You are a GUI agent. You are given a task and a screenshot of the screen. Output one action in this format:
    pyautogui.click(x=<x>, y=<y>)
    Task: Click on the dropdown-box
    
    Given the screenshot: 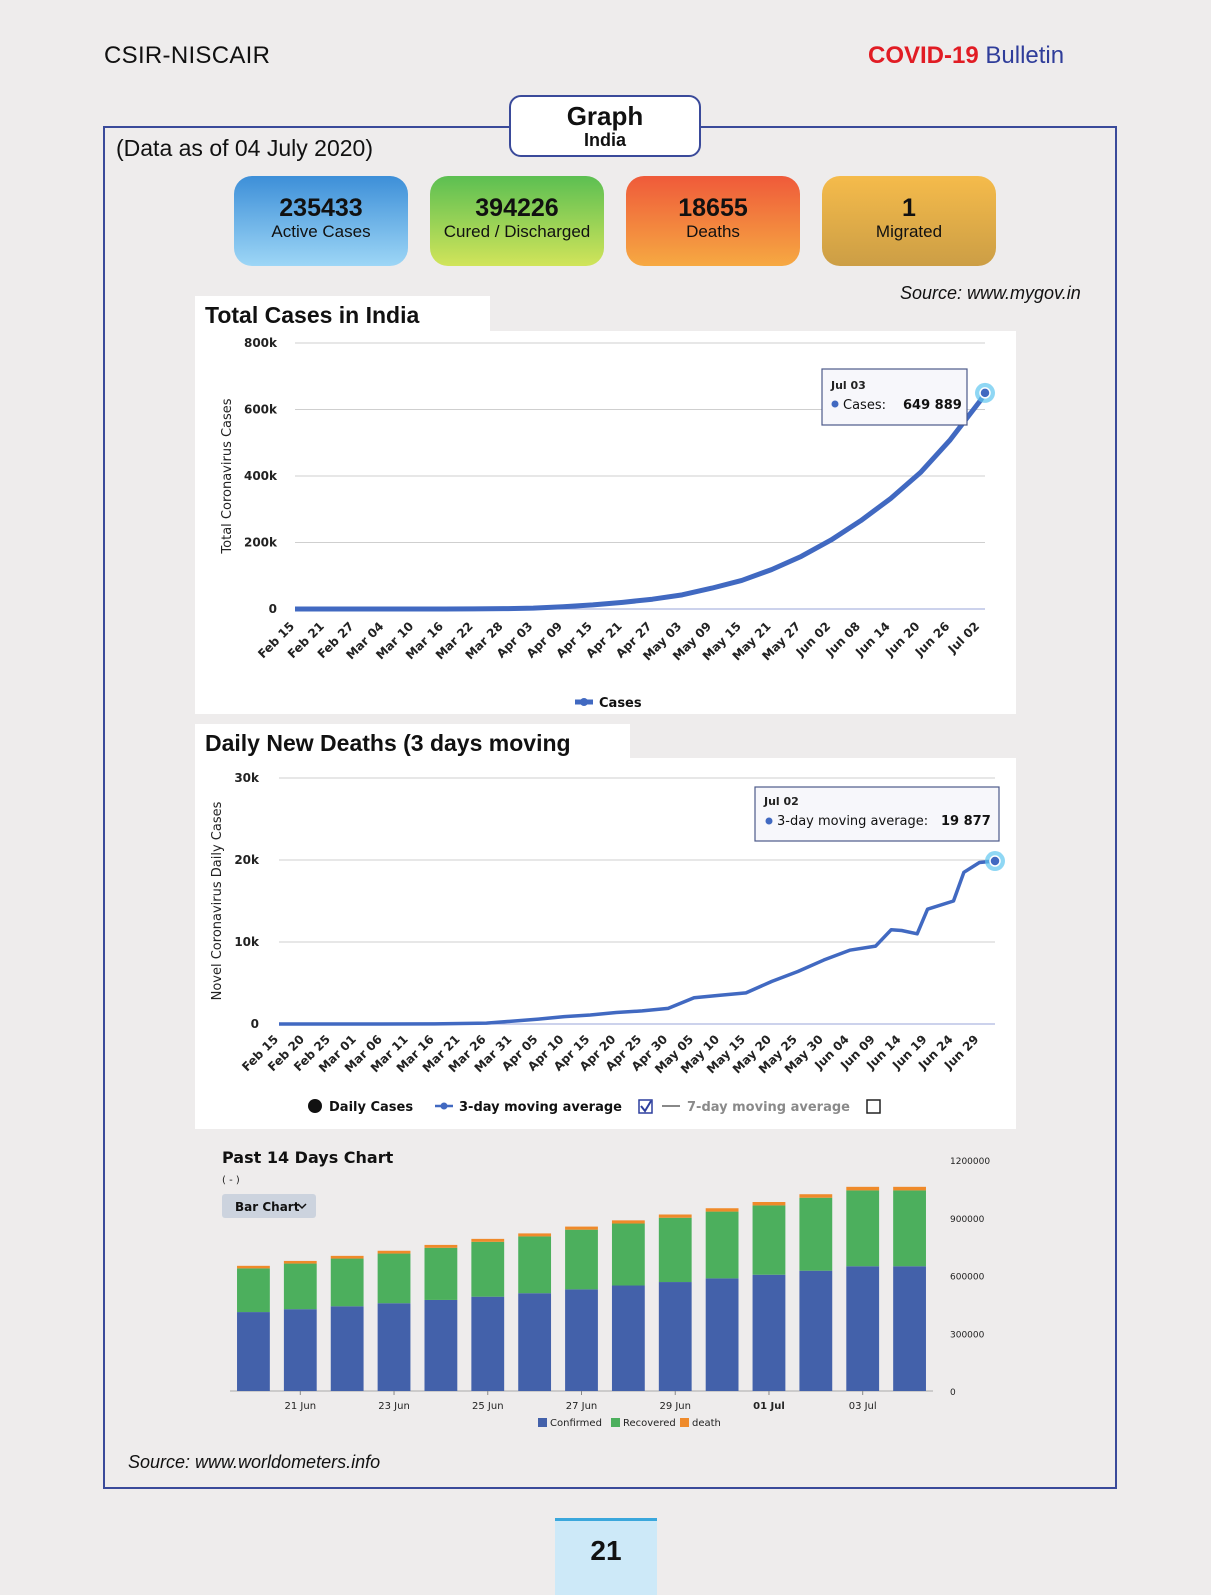 What is the action you would take?
    pyautogui.click(x=269, y=1206)
    